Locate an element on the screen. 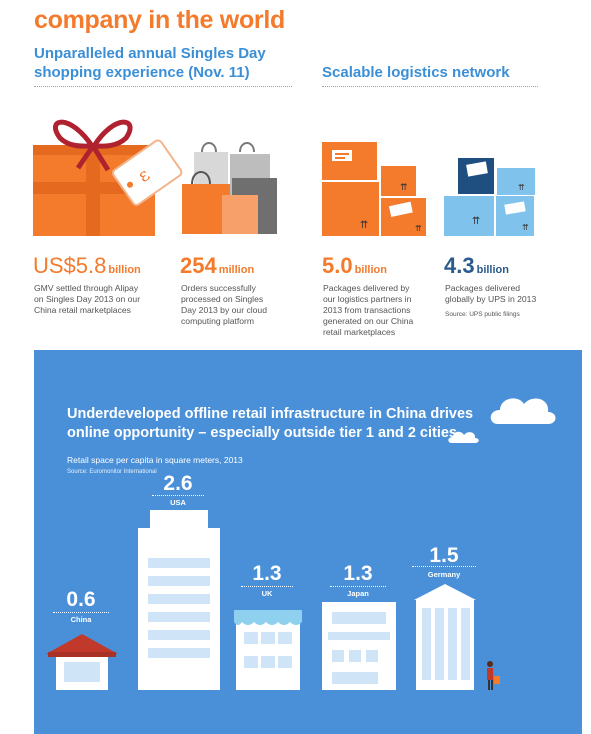 Image resolution: width=591 pixels, height=734 pixels. ups-desc-line: Packages delivered is located at coordinates (483, 288).